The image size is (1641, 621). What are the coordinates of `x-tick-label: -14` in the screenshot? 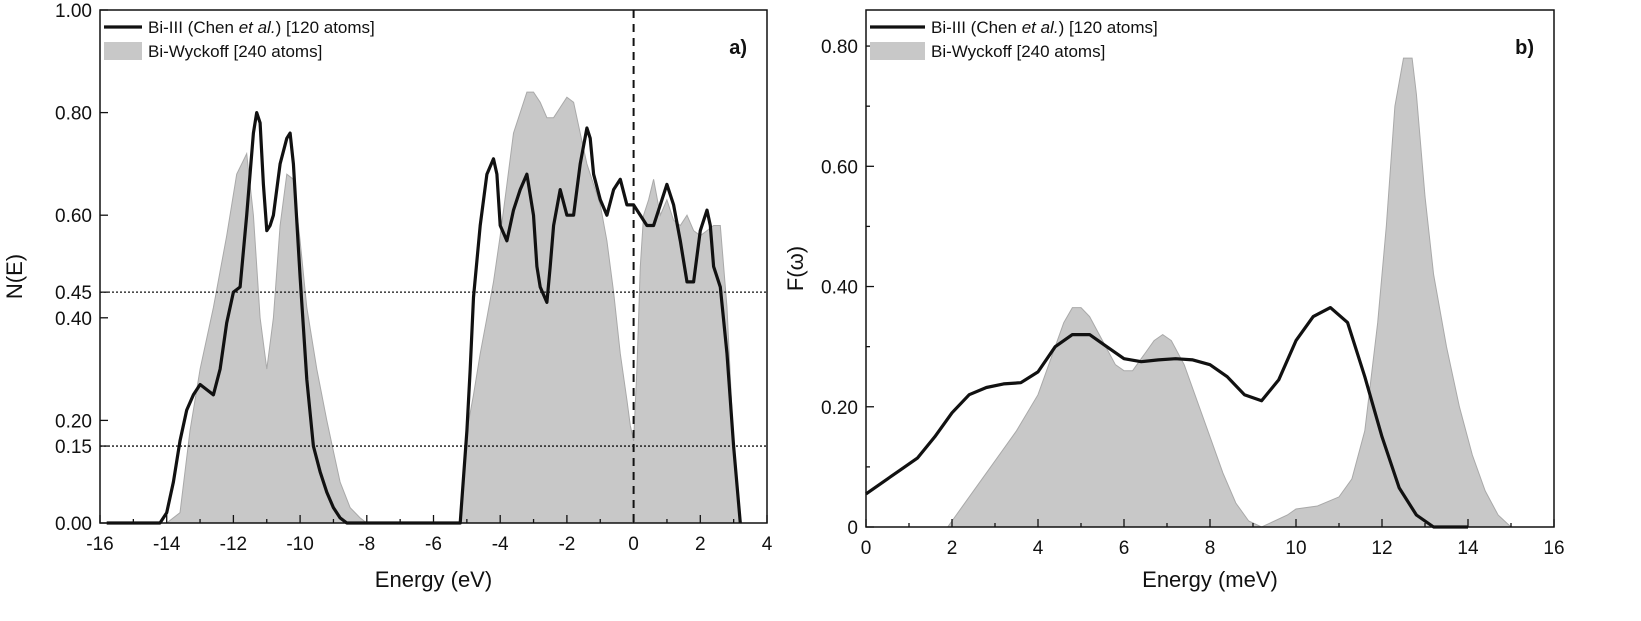 It's located at (167, 544).